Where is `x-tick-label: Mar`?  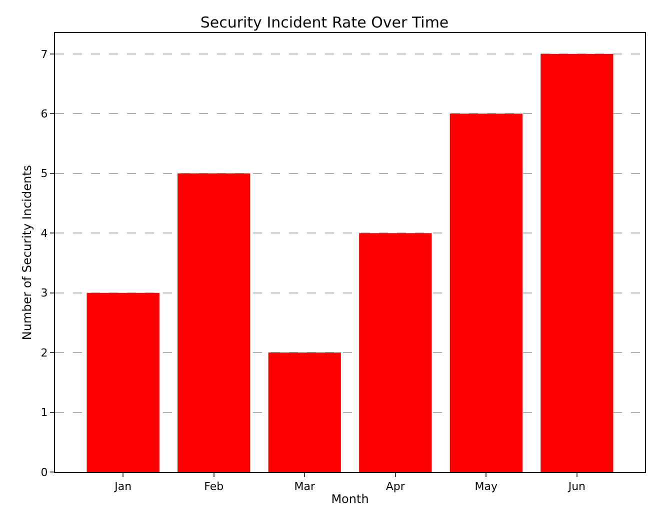 x-tick-label: Mar is located at coordinates (305, 487).